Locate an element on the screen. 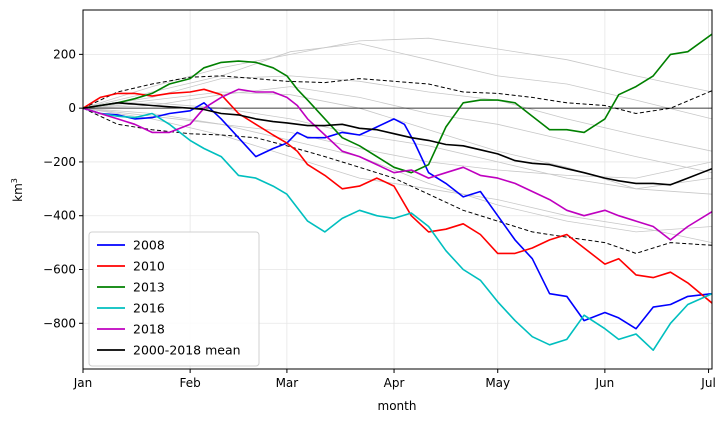 The image size is (726, 423). y-axis-label: km3 is located at coordinates (17, 190).